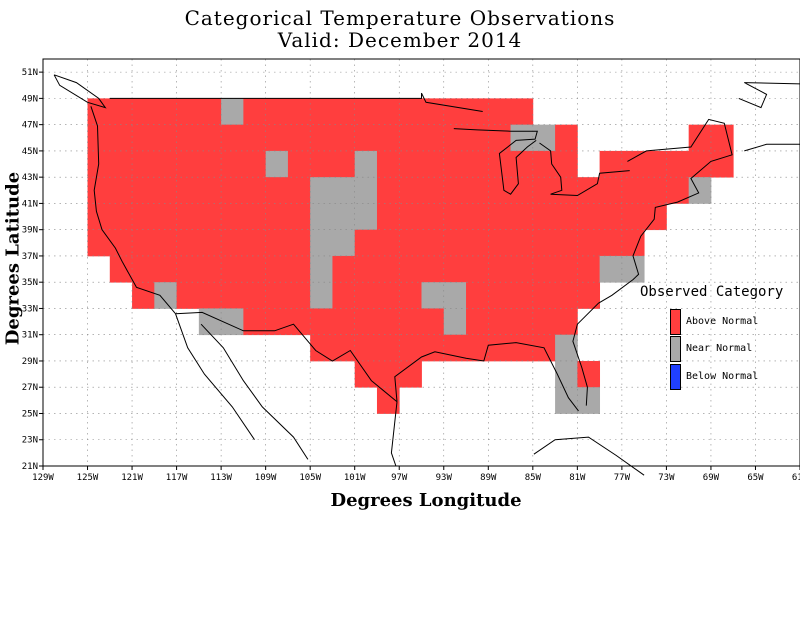  Describe the element at coordinates (675, 322) in the screenshot. I see `legend-swatch-above` at that location.